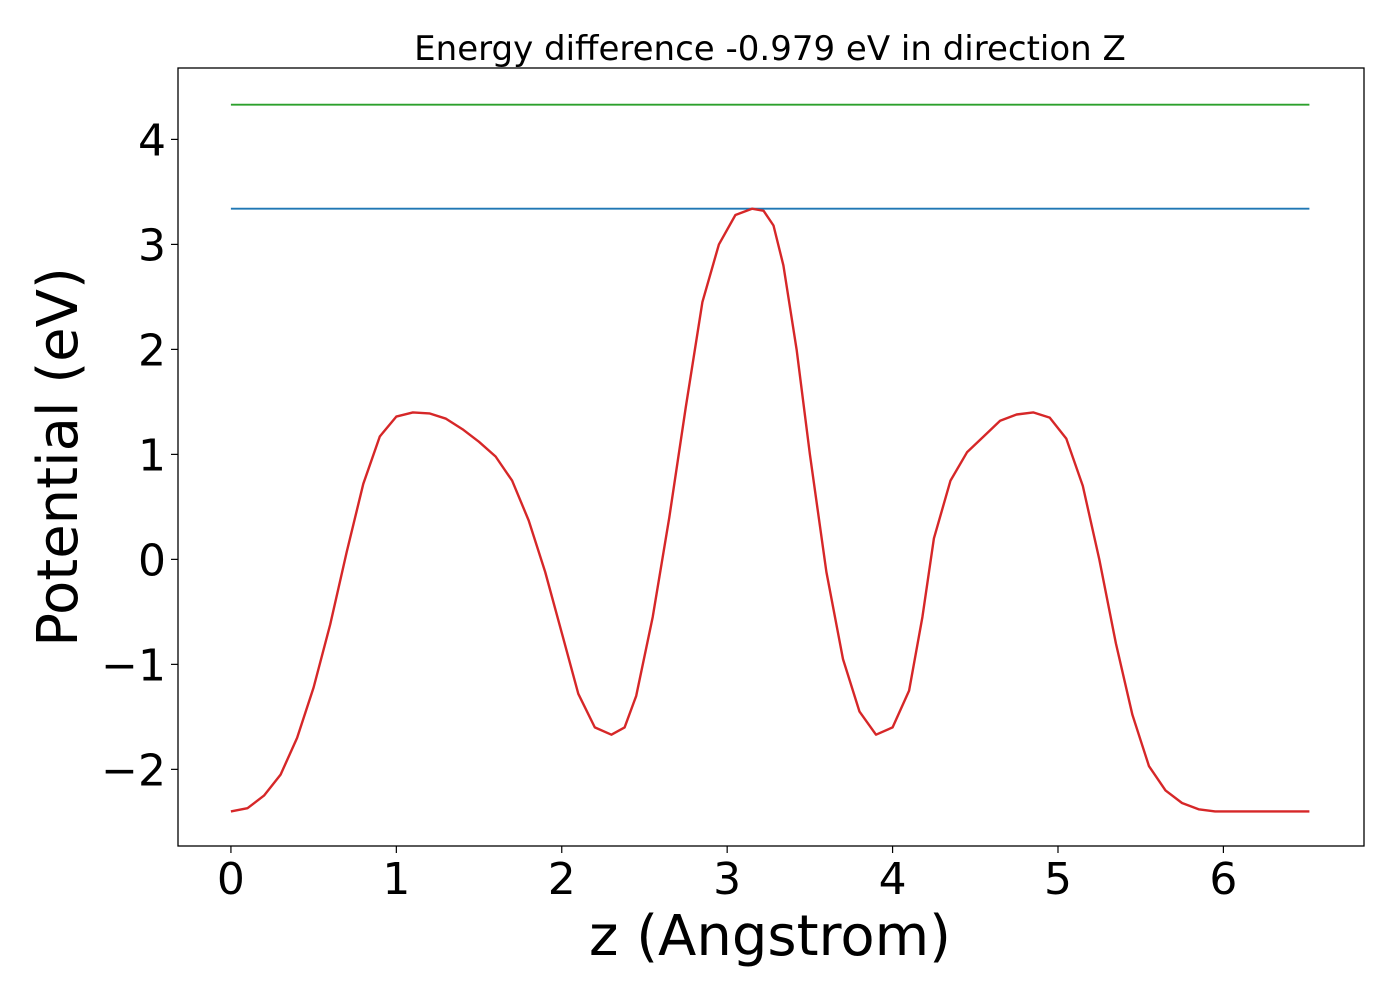 The image size is (1400, 1004). I want to click on x-tick-label: 2, so click(562, 879).